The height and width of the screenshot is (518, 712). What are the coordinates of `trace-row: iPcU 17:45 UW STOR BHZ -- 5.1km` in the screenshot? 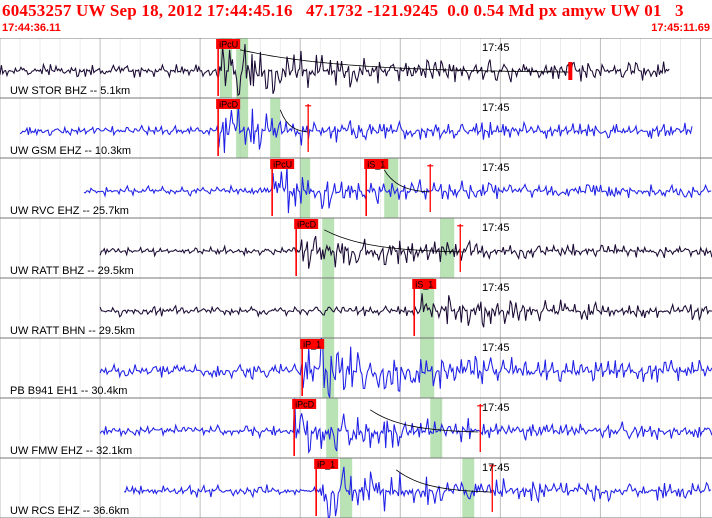 It's located at (335, 68).